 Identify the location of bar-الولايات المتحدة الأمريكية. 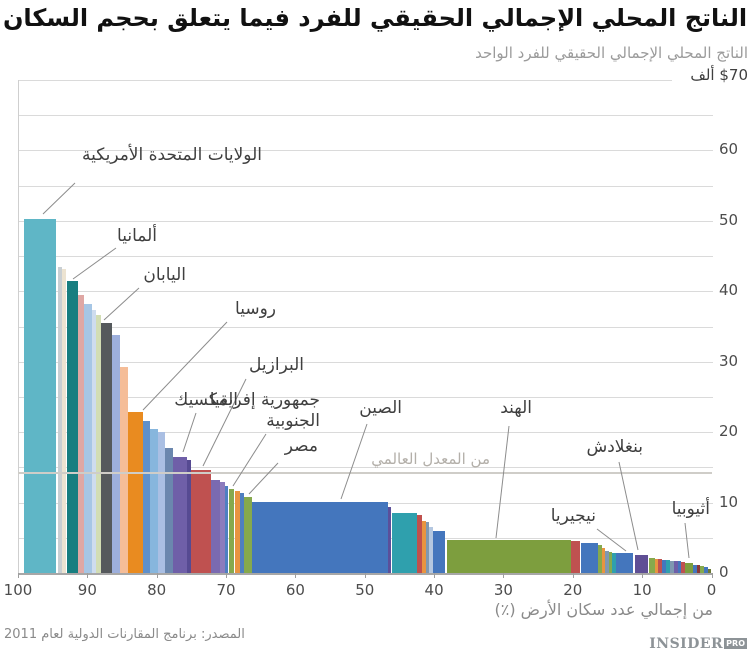
(40, 395).